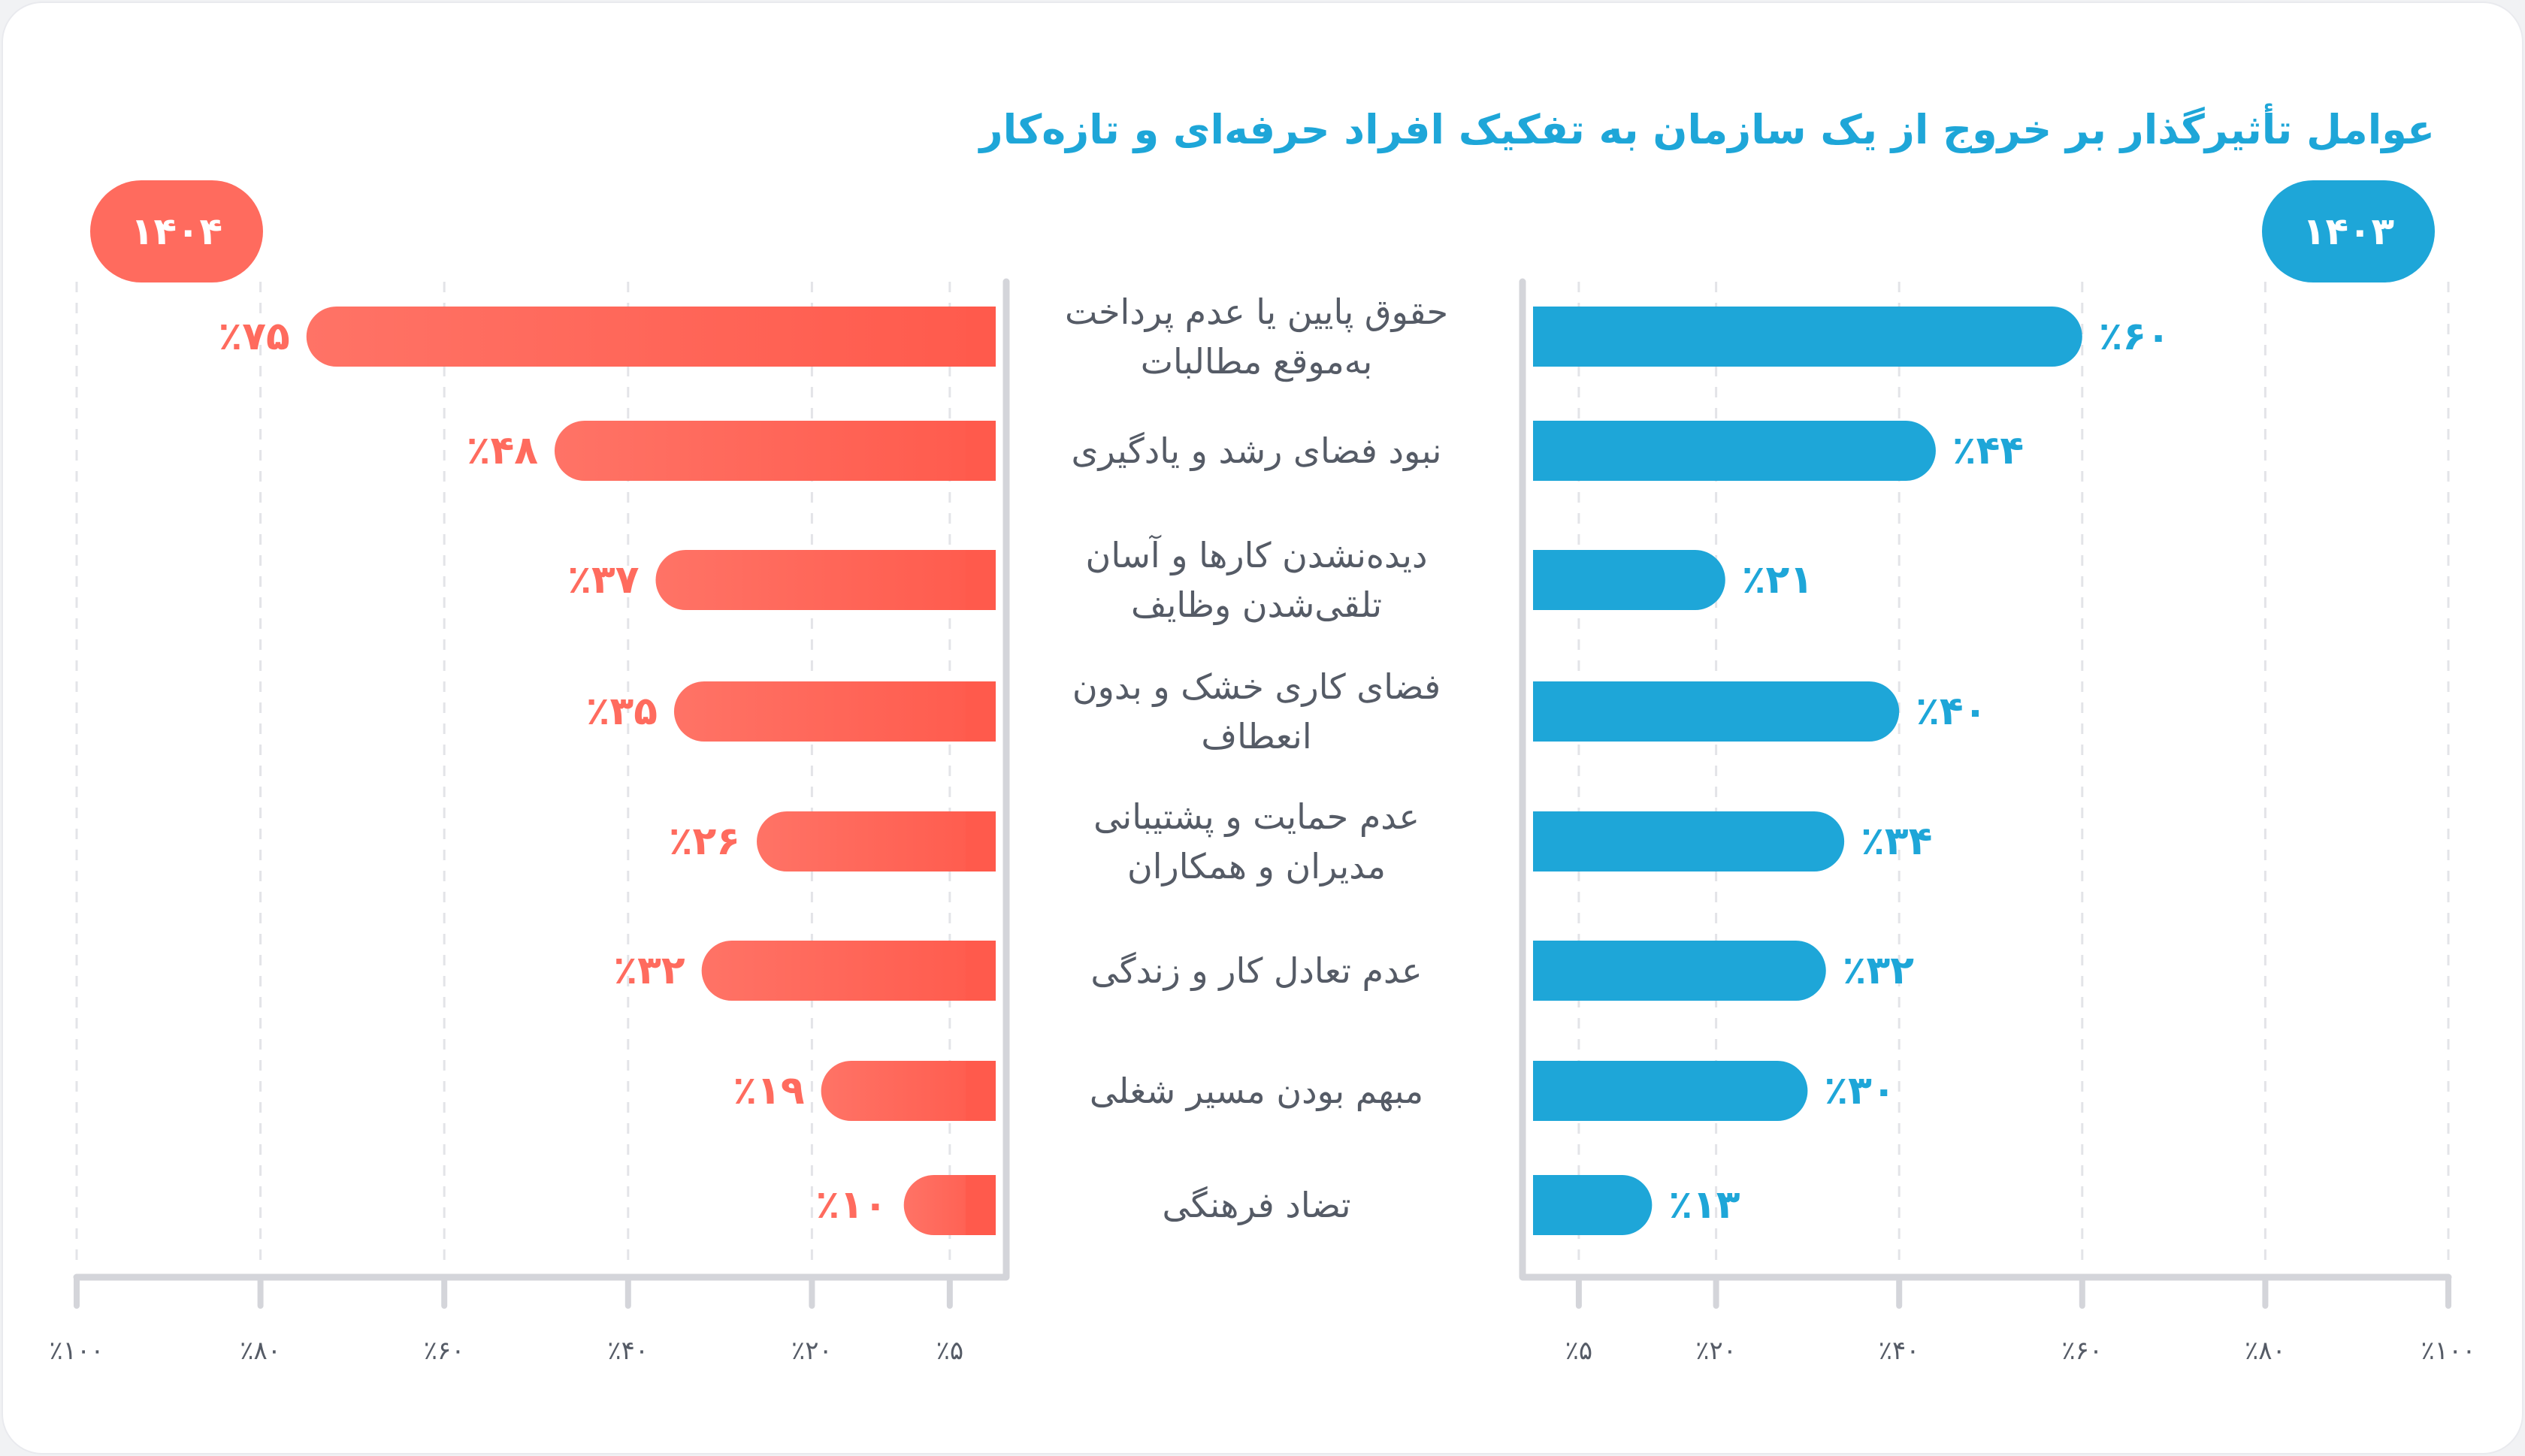  What do you see at coordinates (2082, 1351) in the screenshot?
I see `tick-label-right-60: ٪۶۰` at bounding box center [2082, 1351].